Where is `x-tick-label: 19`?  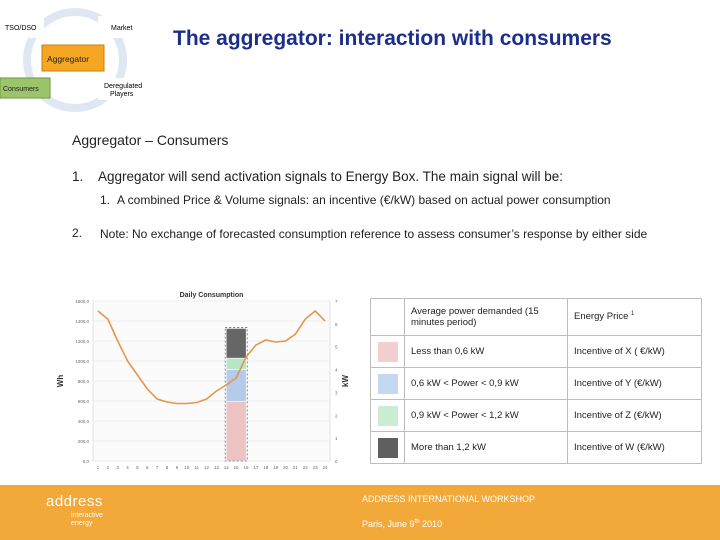
x-tick-label: 19 is located at coordinates (276, 467).